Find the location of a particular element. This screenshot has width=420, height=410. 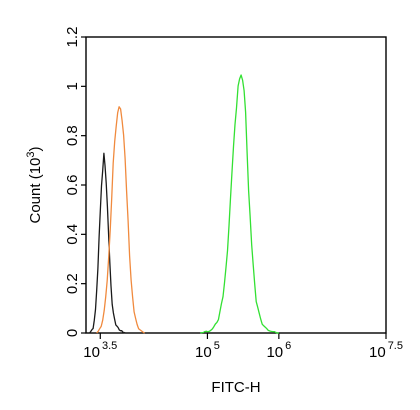

x-axis: 10 3.5 10 5 10 6 10 7.5 is located at coordinates (243, 347).